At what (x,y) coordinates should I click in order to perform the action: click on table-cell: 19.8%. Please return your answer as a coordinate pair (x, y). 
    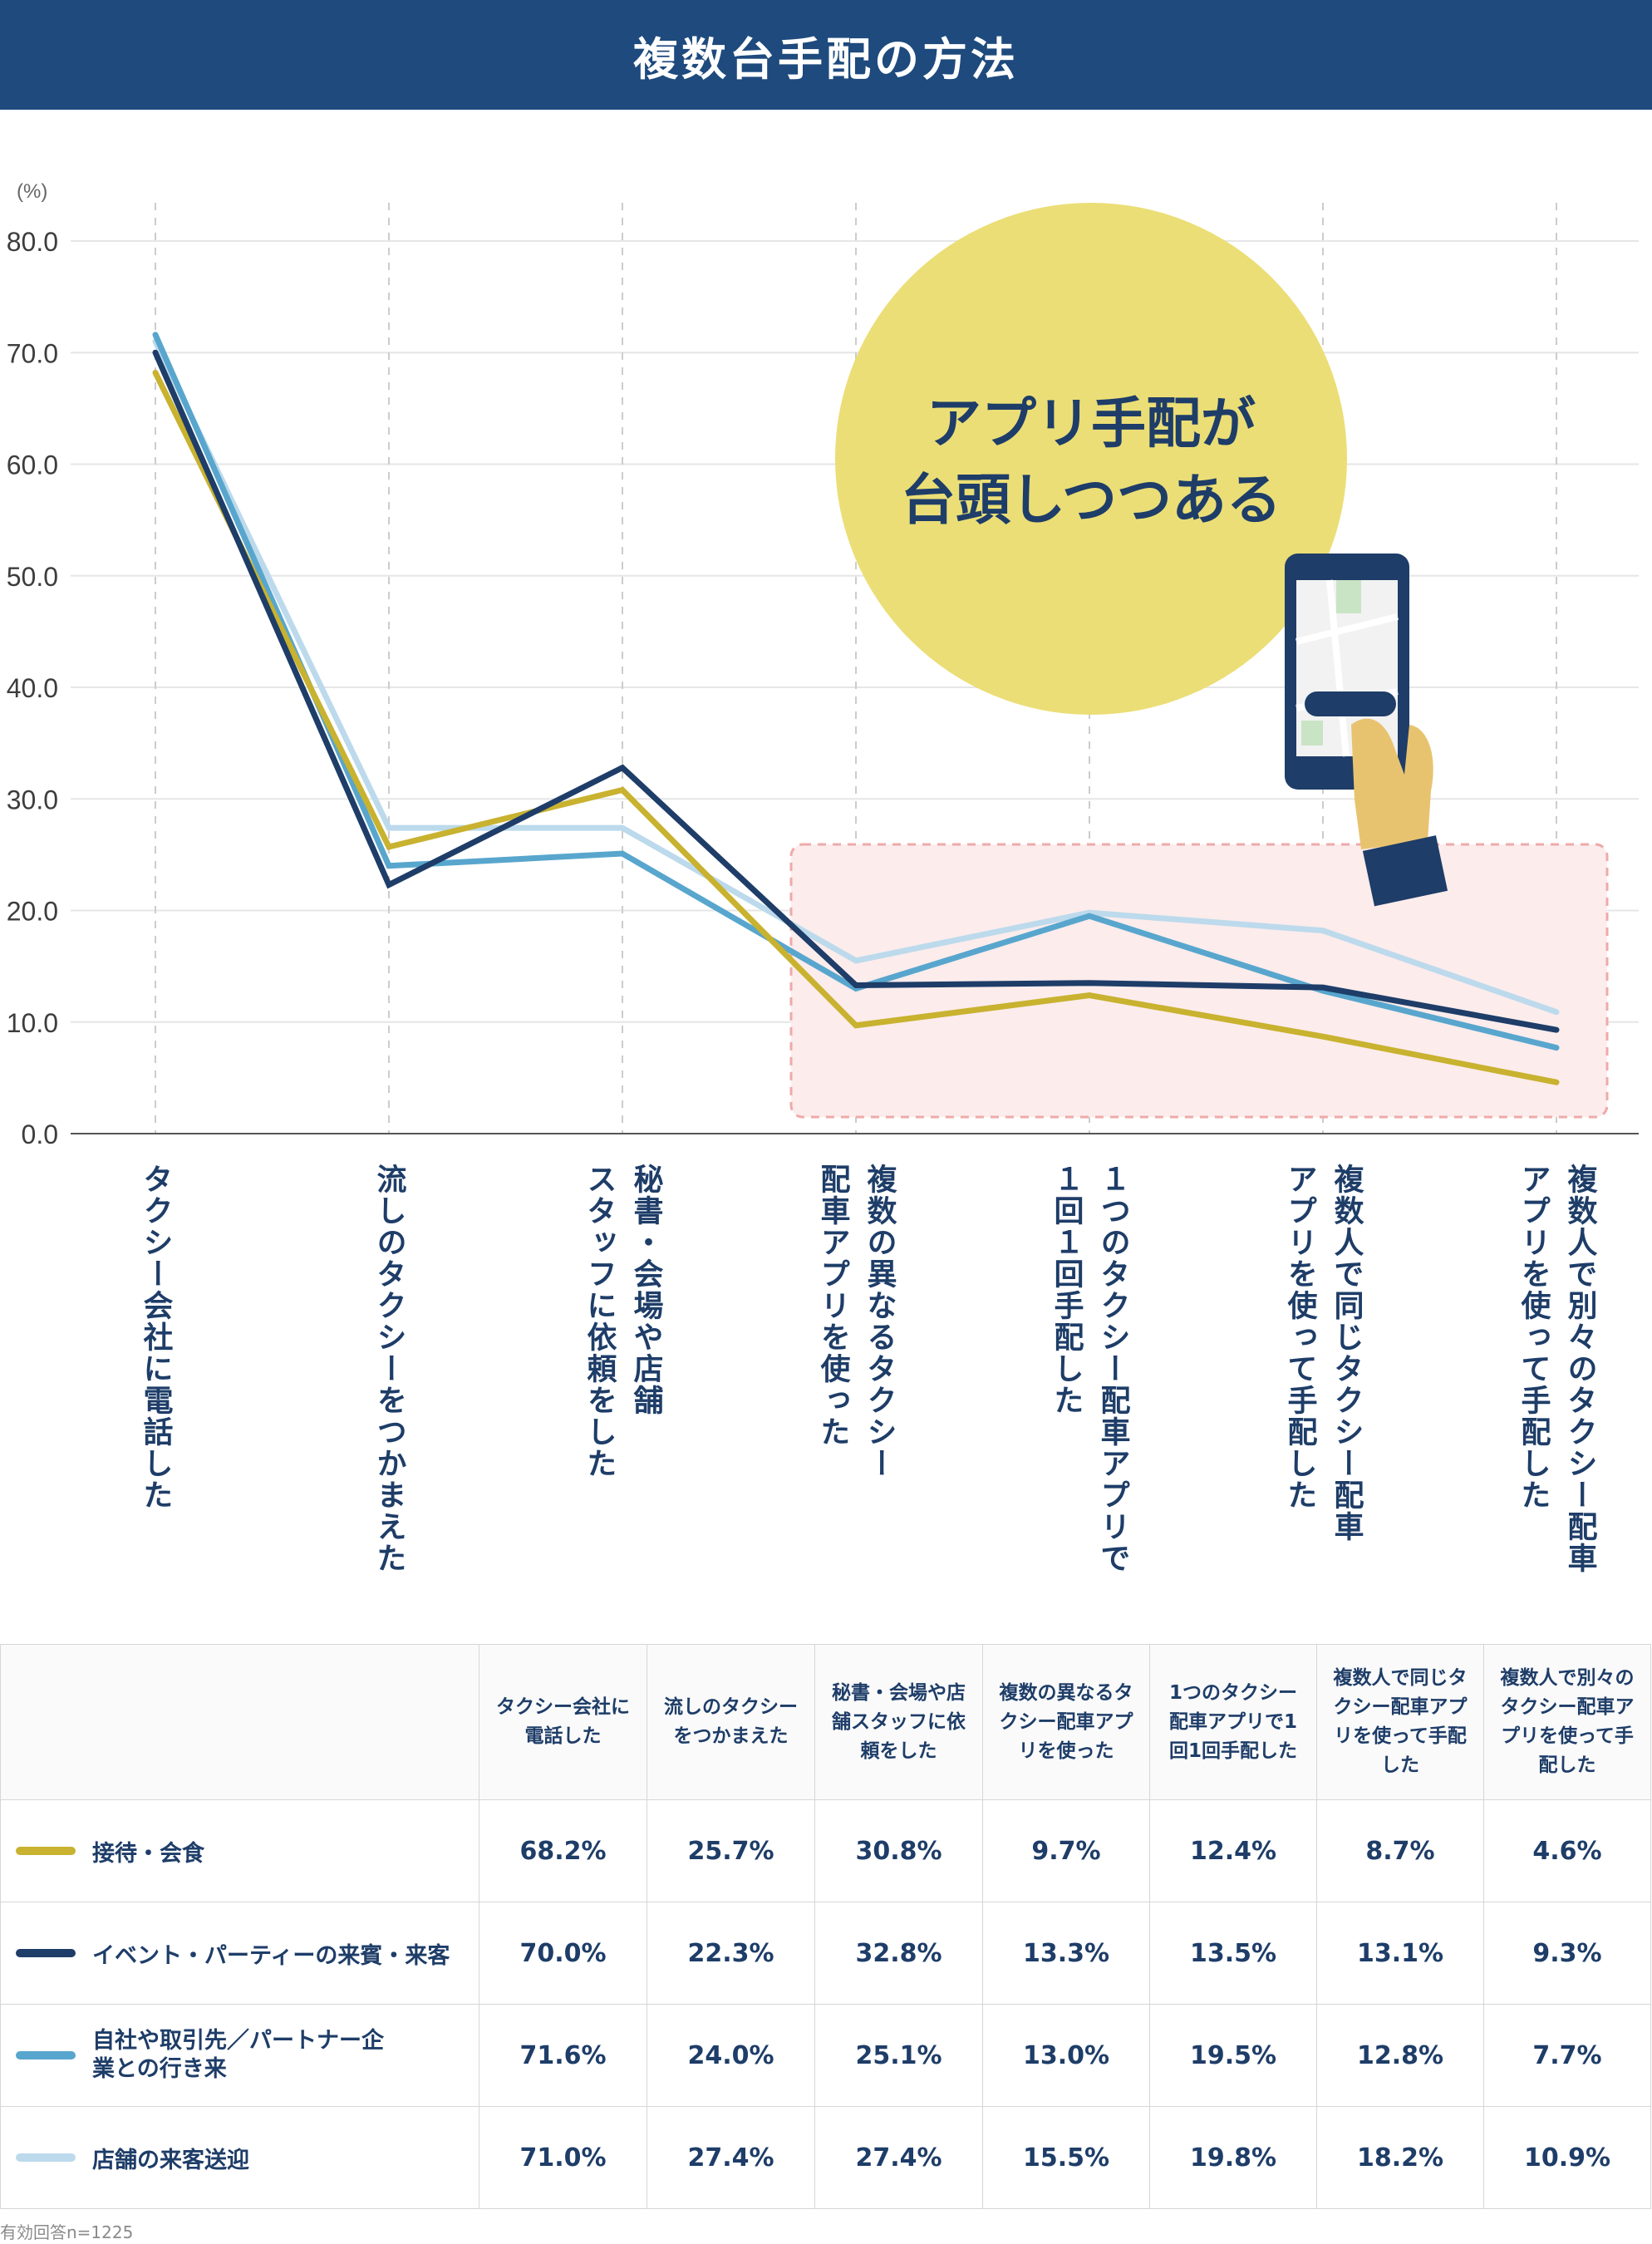
    Looking at the image, I should click on (1233, 2157).